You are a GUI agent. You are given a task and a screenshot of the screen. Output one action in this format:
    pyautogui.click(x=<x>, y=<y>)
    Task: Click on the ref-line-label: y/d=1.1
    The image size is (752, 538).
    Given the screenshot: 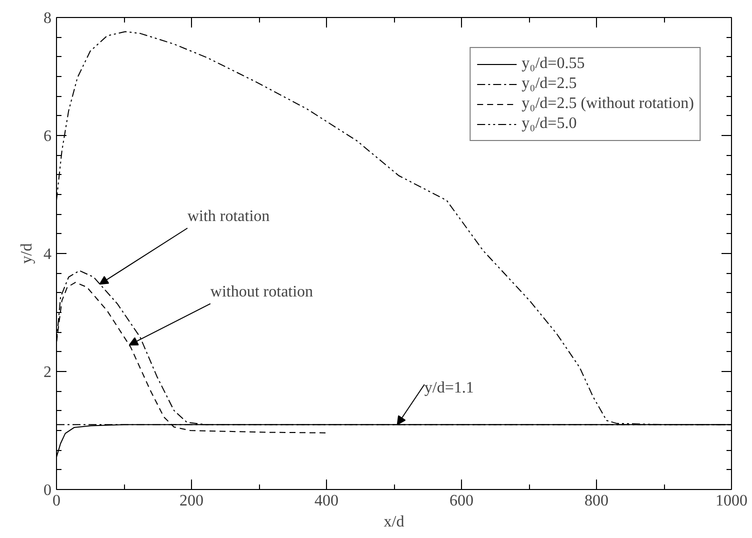 What is the action you would take?
    pyautogui.click(x=449, y=387)
    